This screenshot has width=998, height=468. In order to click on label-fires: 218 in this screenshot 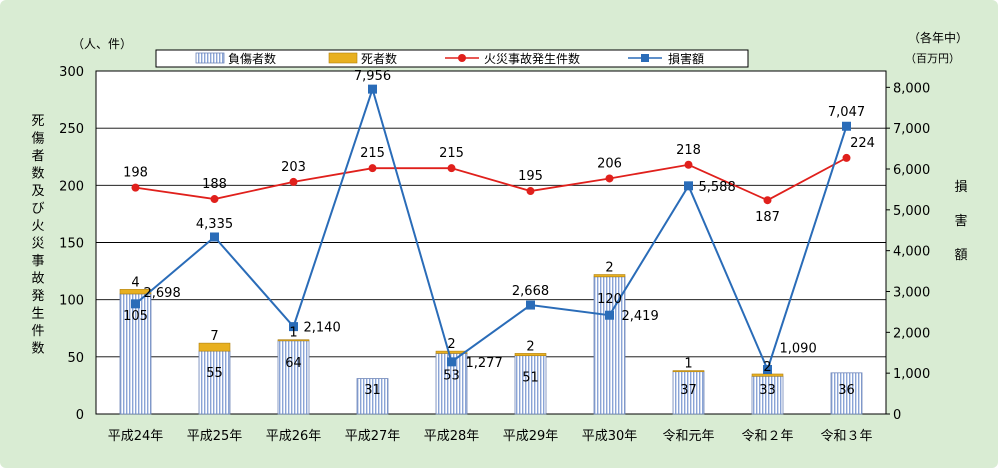, I will do `click(688, 150)`.